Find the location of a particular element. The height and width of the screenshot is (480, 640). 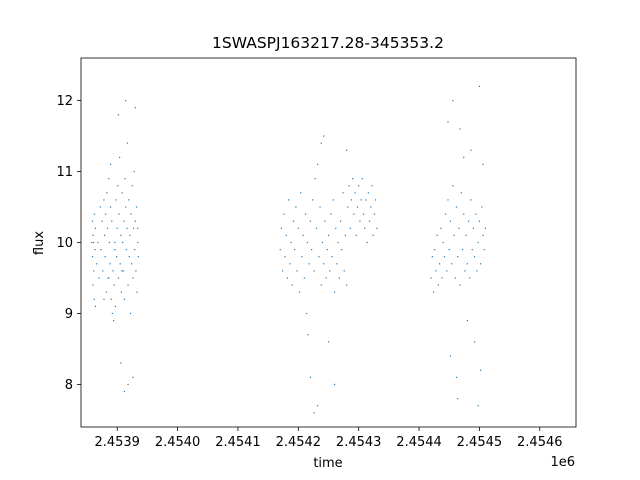

x-tick-label: 2.4539 is located at coordinates (117, 442).